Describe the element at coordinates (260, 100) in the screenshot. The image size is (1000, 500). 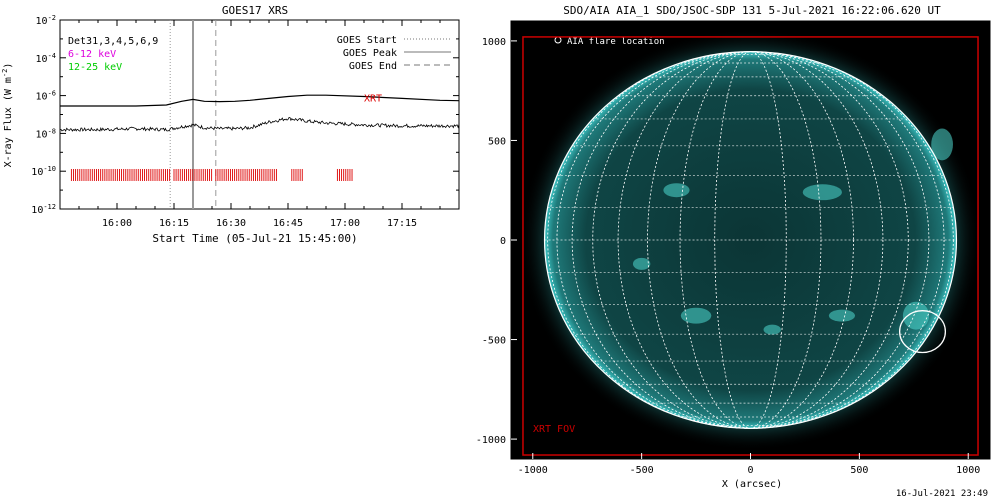
I see `lightcurve-series-smooth` at that location.